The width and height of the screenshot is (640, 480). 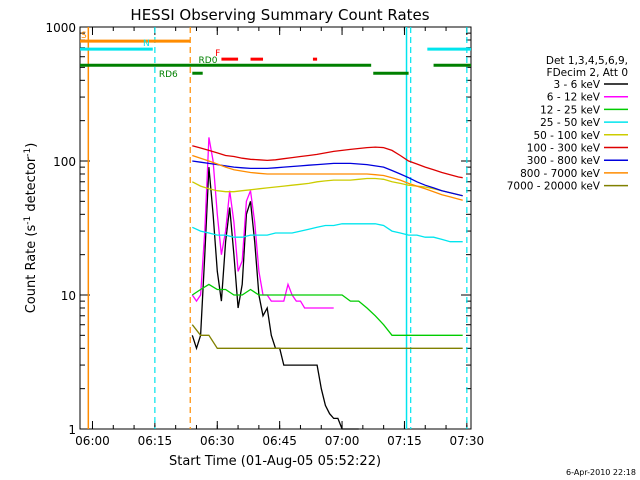 I want to click on x-axis-label: Start Time (01-Aug-05 05:52:22), so click(x=275, y=461).